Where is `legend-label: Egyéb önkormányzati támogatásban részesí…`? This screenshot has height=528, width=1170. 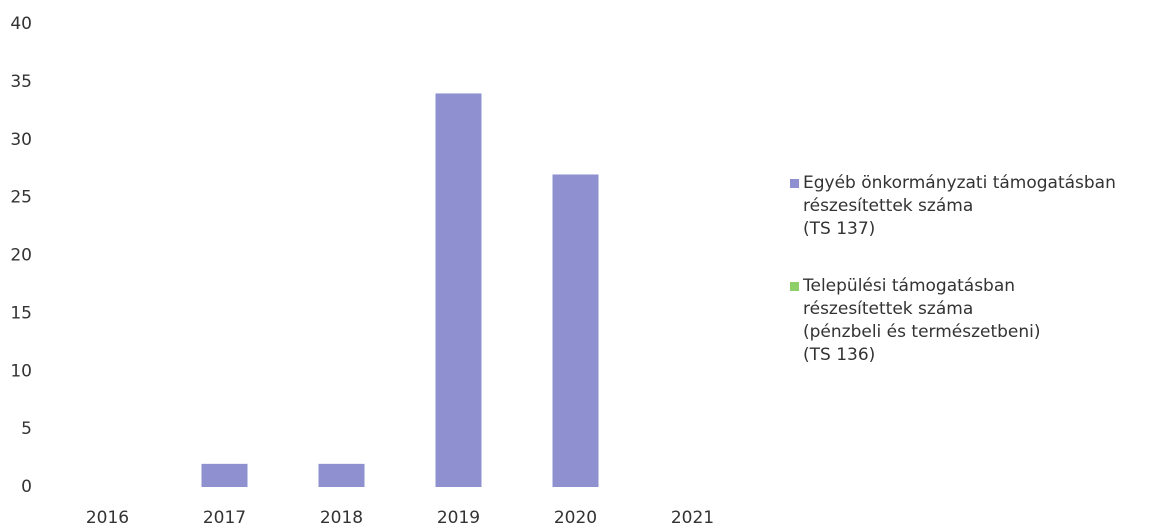 legend-label: Egyéb önkormányzati támogatásban részesí… is located at coordinates (959, 206).